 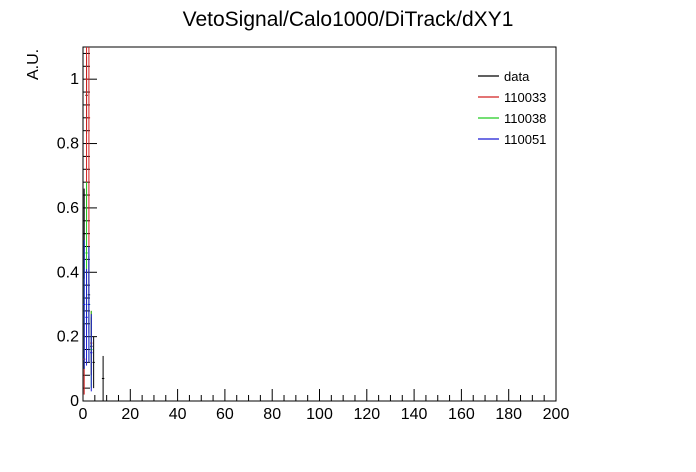 What do you see at coordinates (74, 79) in the screenshot?
I see `y-tick-label: 1` at bounding box center [74, 79].